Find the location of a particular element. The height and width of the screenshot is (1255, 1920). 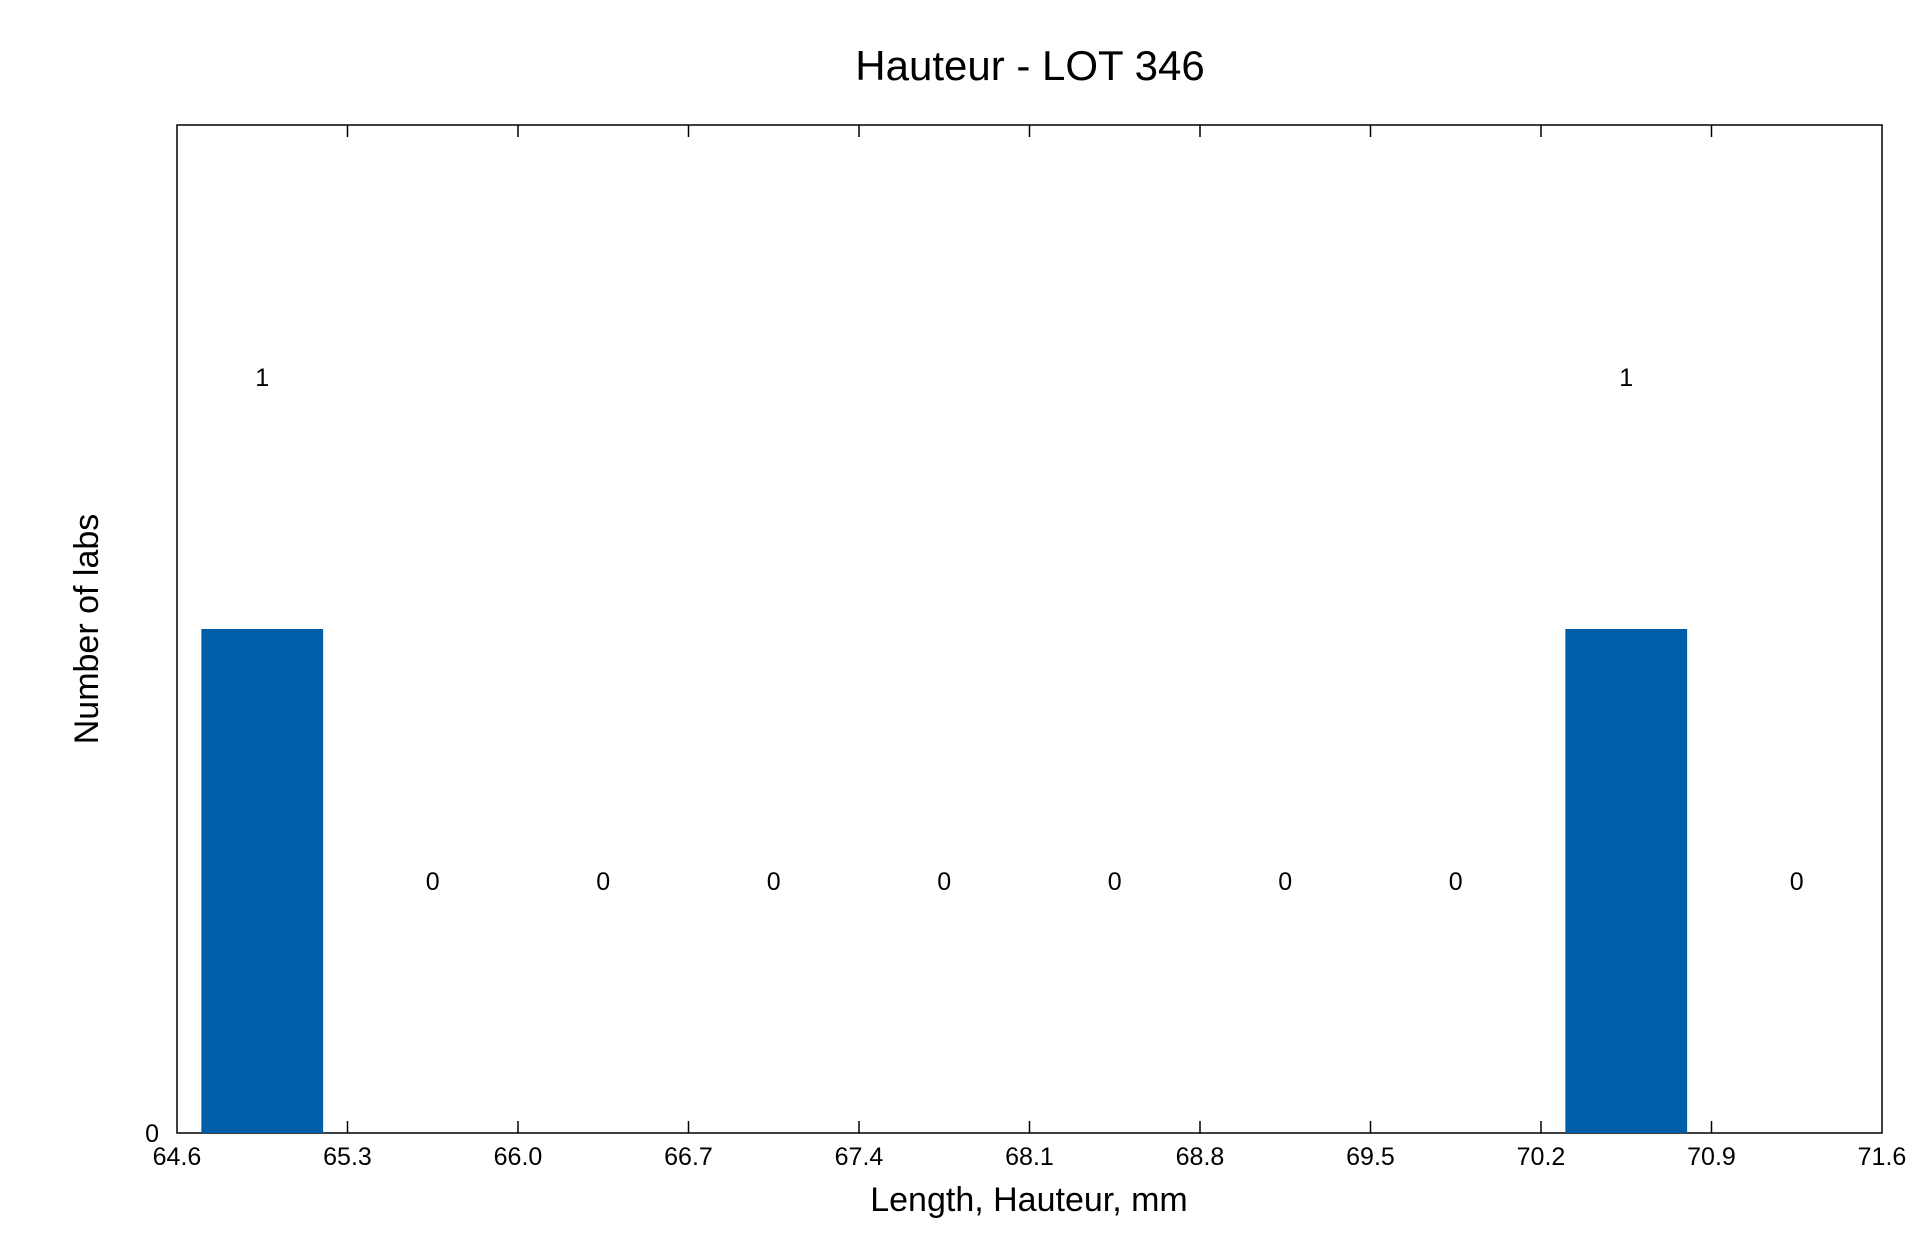

bar-value-label-6: 0 is located at coordinates (1285, 882).